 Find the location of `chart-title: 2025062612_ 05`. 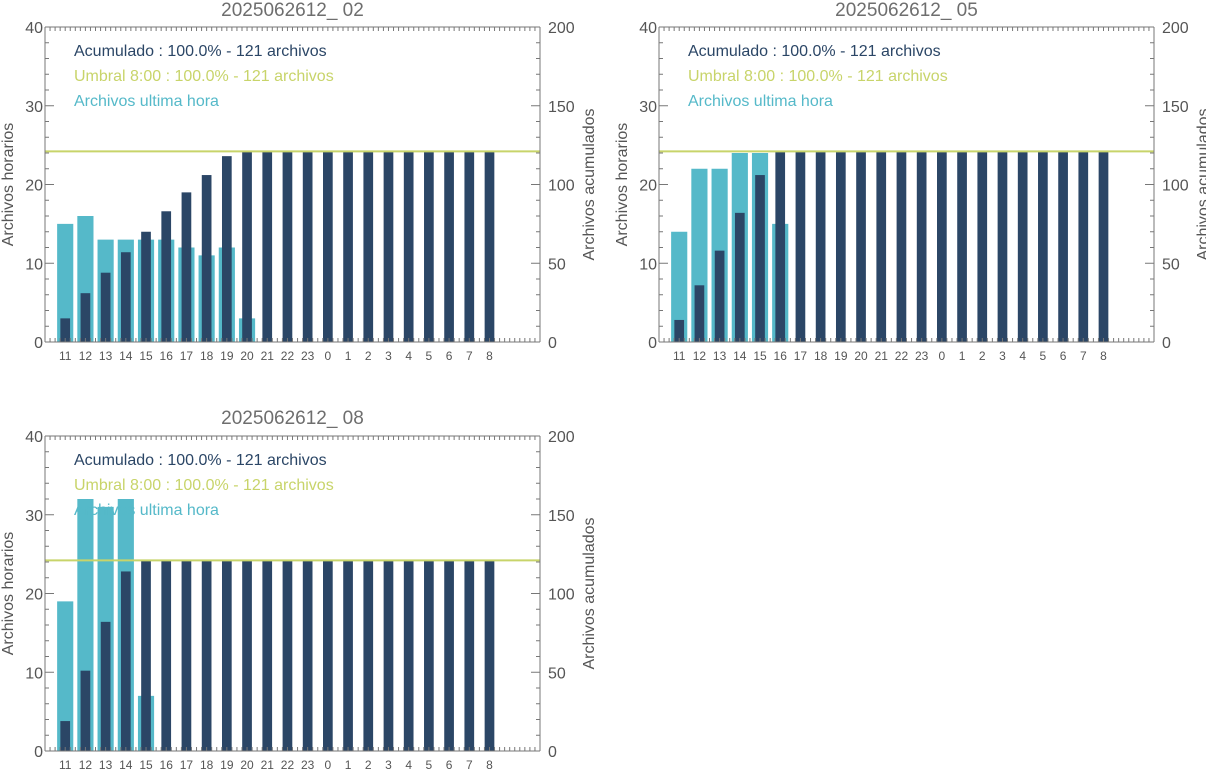

chart-title: 2025062612_ 05 is located at coordinates (906, 10).